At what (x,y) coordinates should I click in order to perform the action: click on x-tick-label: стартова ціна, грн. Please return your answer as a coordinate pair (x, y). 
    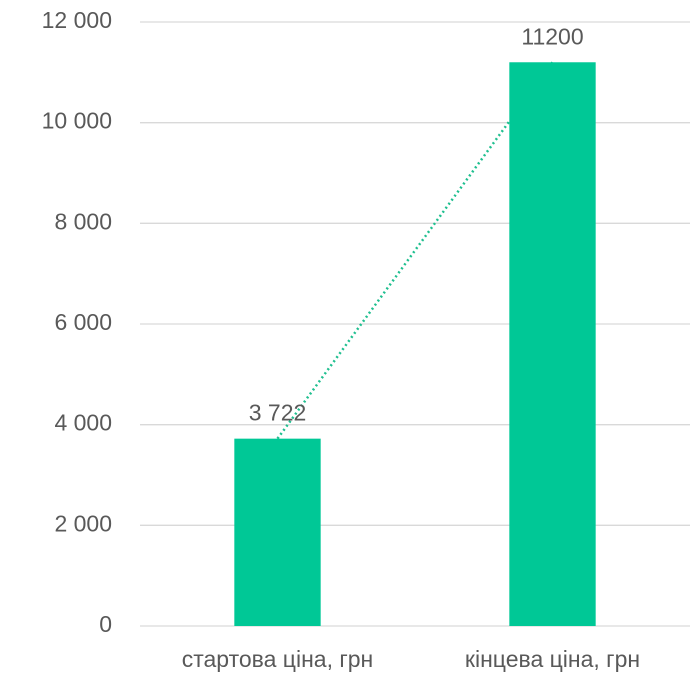
    Looking at the image, I should click on (278, 659).